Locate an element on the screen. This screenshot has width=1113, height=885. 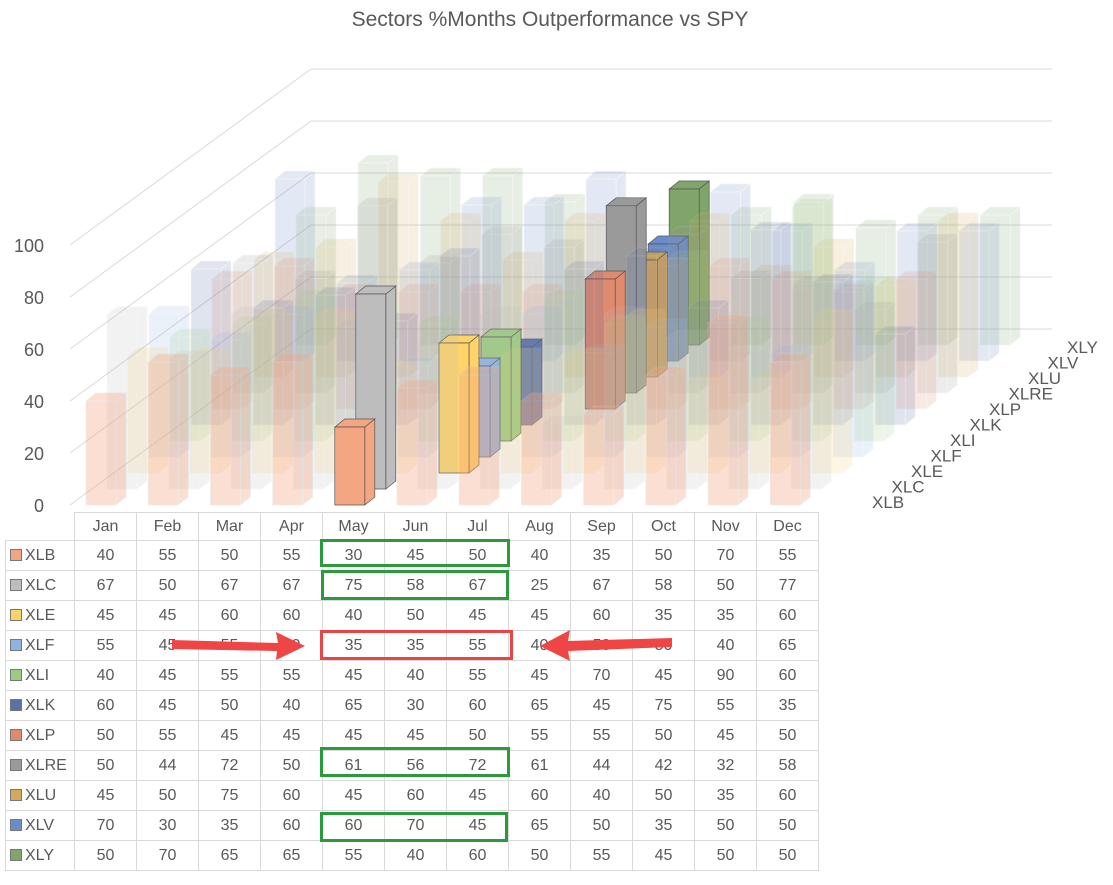
bar-XLRE-Sep is located at coordinates (750, 331).